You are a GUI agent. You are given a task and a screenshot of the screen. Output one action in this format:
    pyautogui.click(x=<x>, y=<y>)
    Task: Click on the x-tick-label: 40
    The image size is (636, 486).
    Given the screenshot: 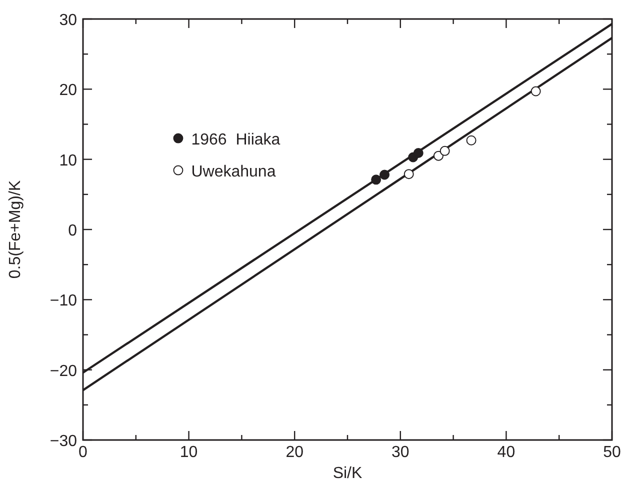 What is the action you would take?
    pyautogui.click(x=506, y=452)
    